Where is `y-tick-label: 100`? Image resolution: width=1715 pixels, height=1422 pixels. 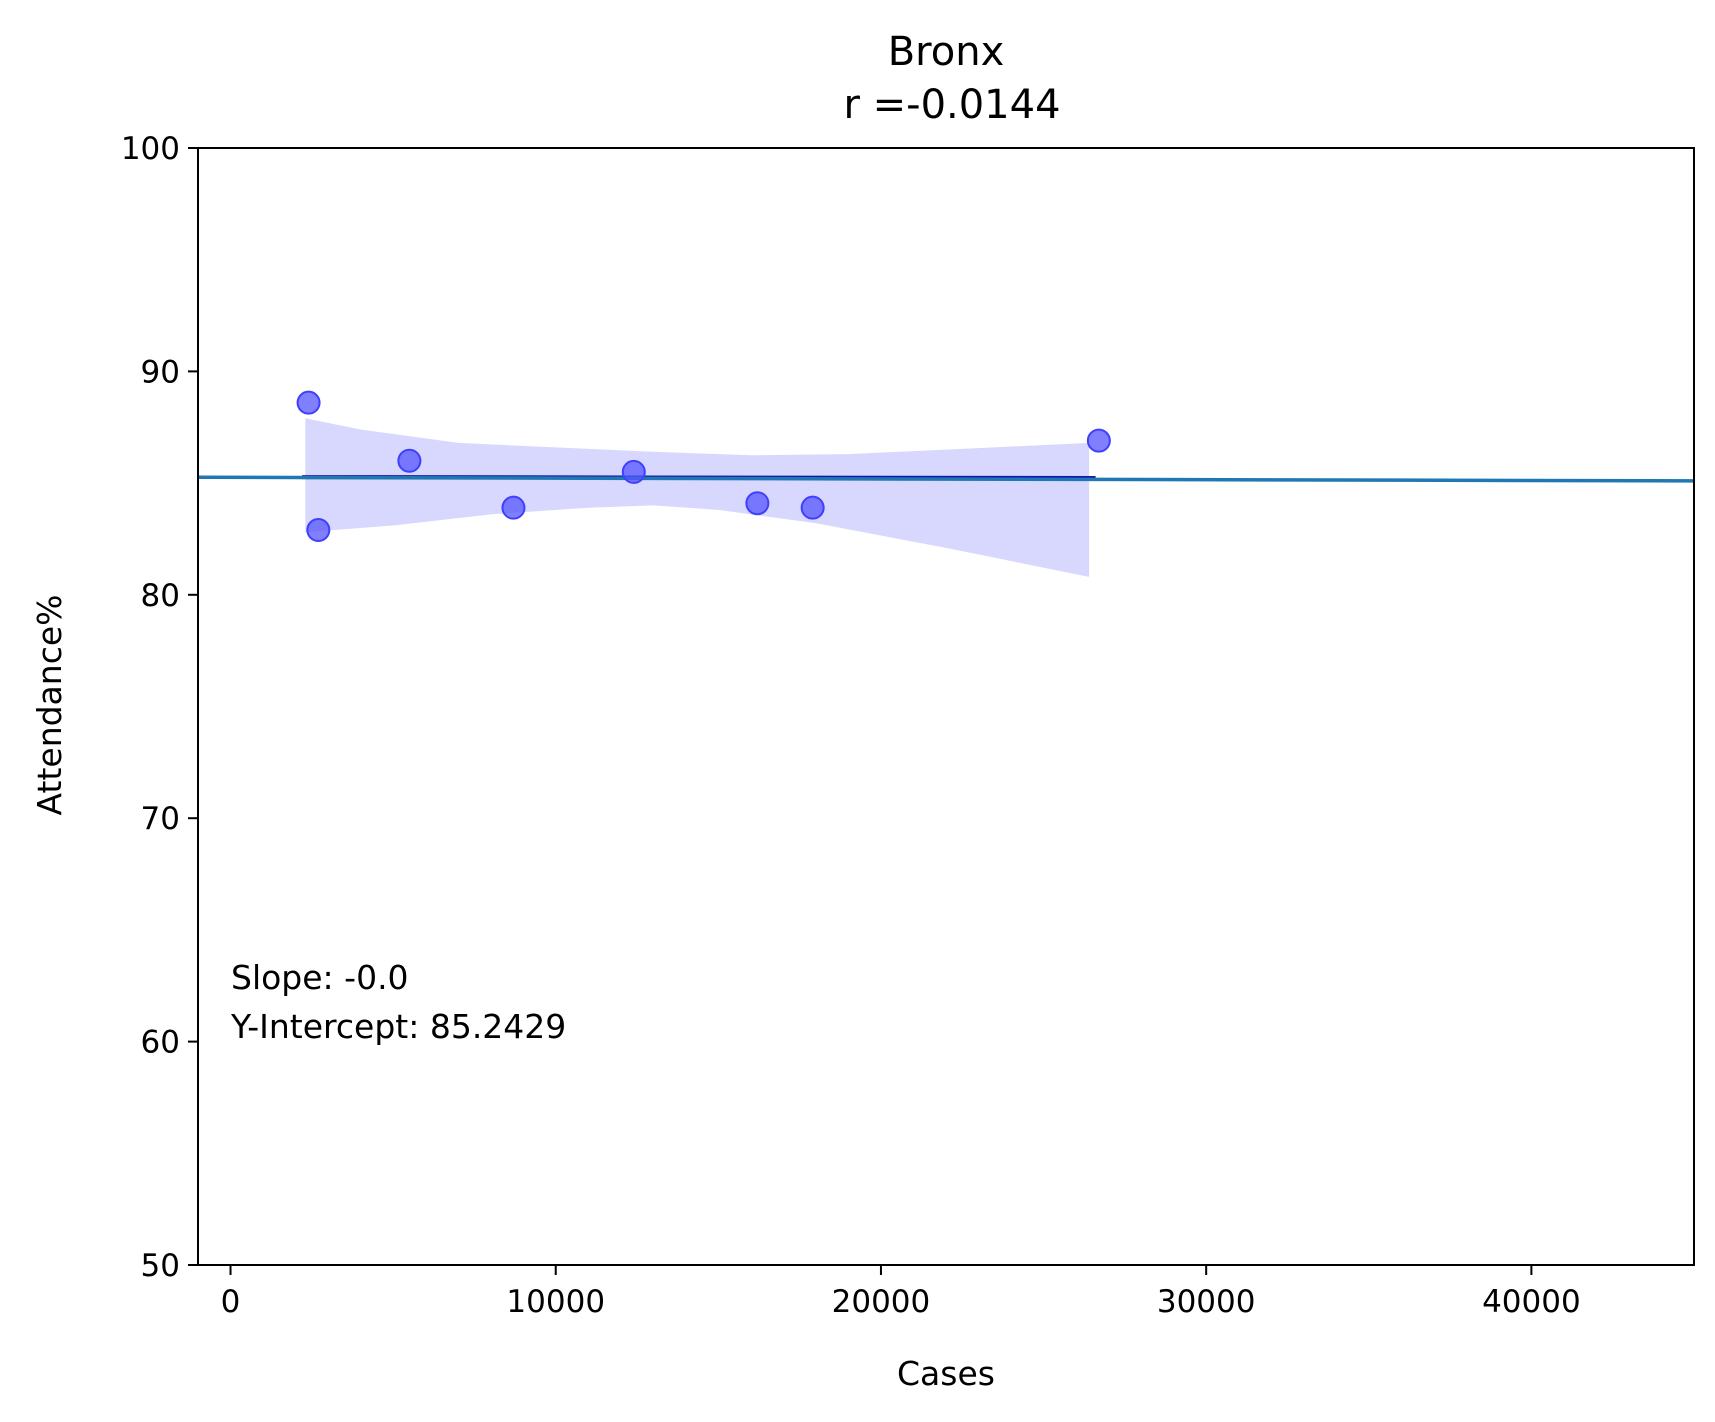
y-tick-label: 100 is located at coordinates (150, 149).